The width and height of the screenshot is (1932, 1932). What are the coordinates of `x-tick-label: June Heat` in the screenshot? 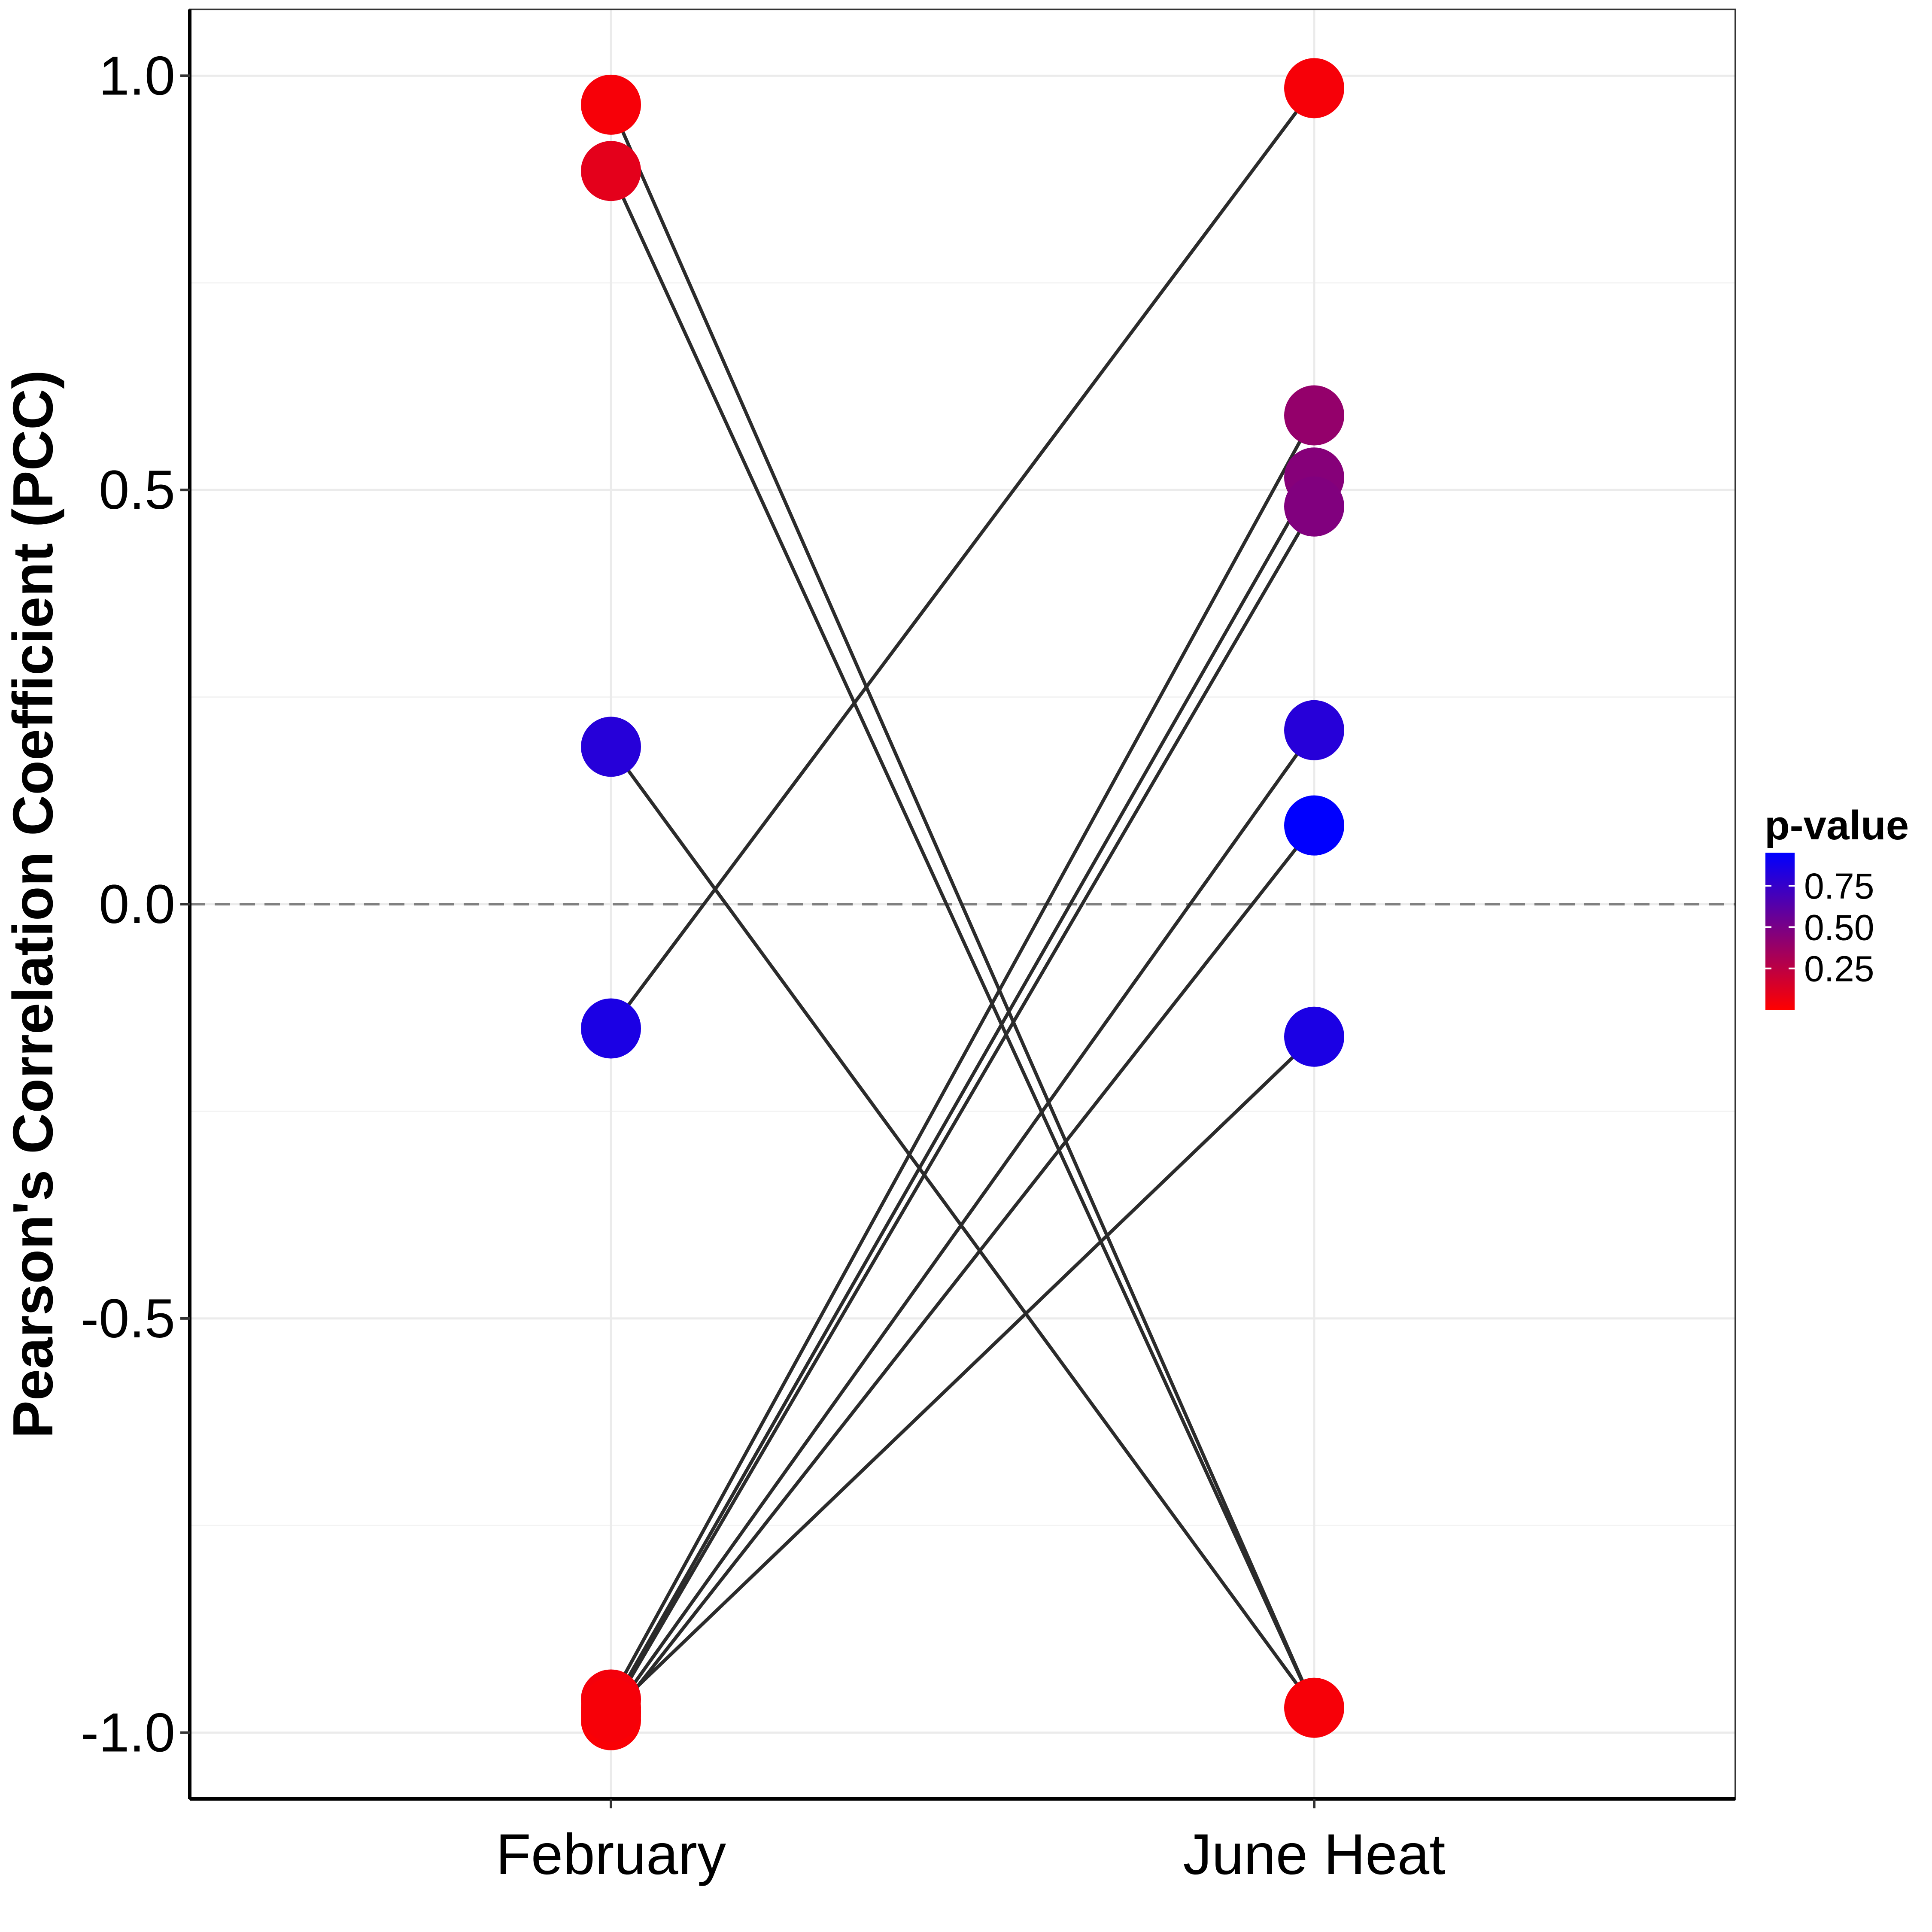 It's located at (1314, 1855).